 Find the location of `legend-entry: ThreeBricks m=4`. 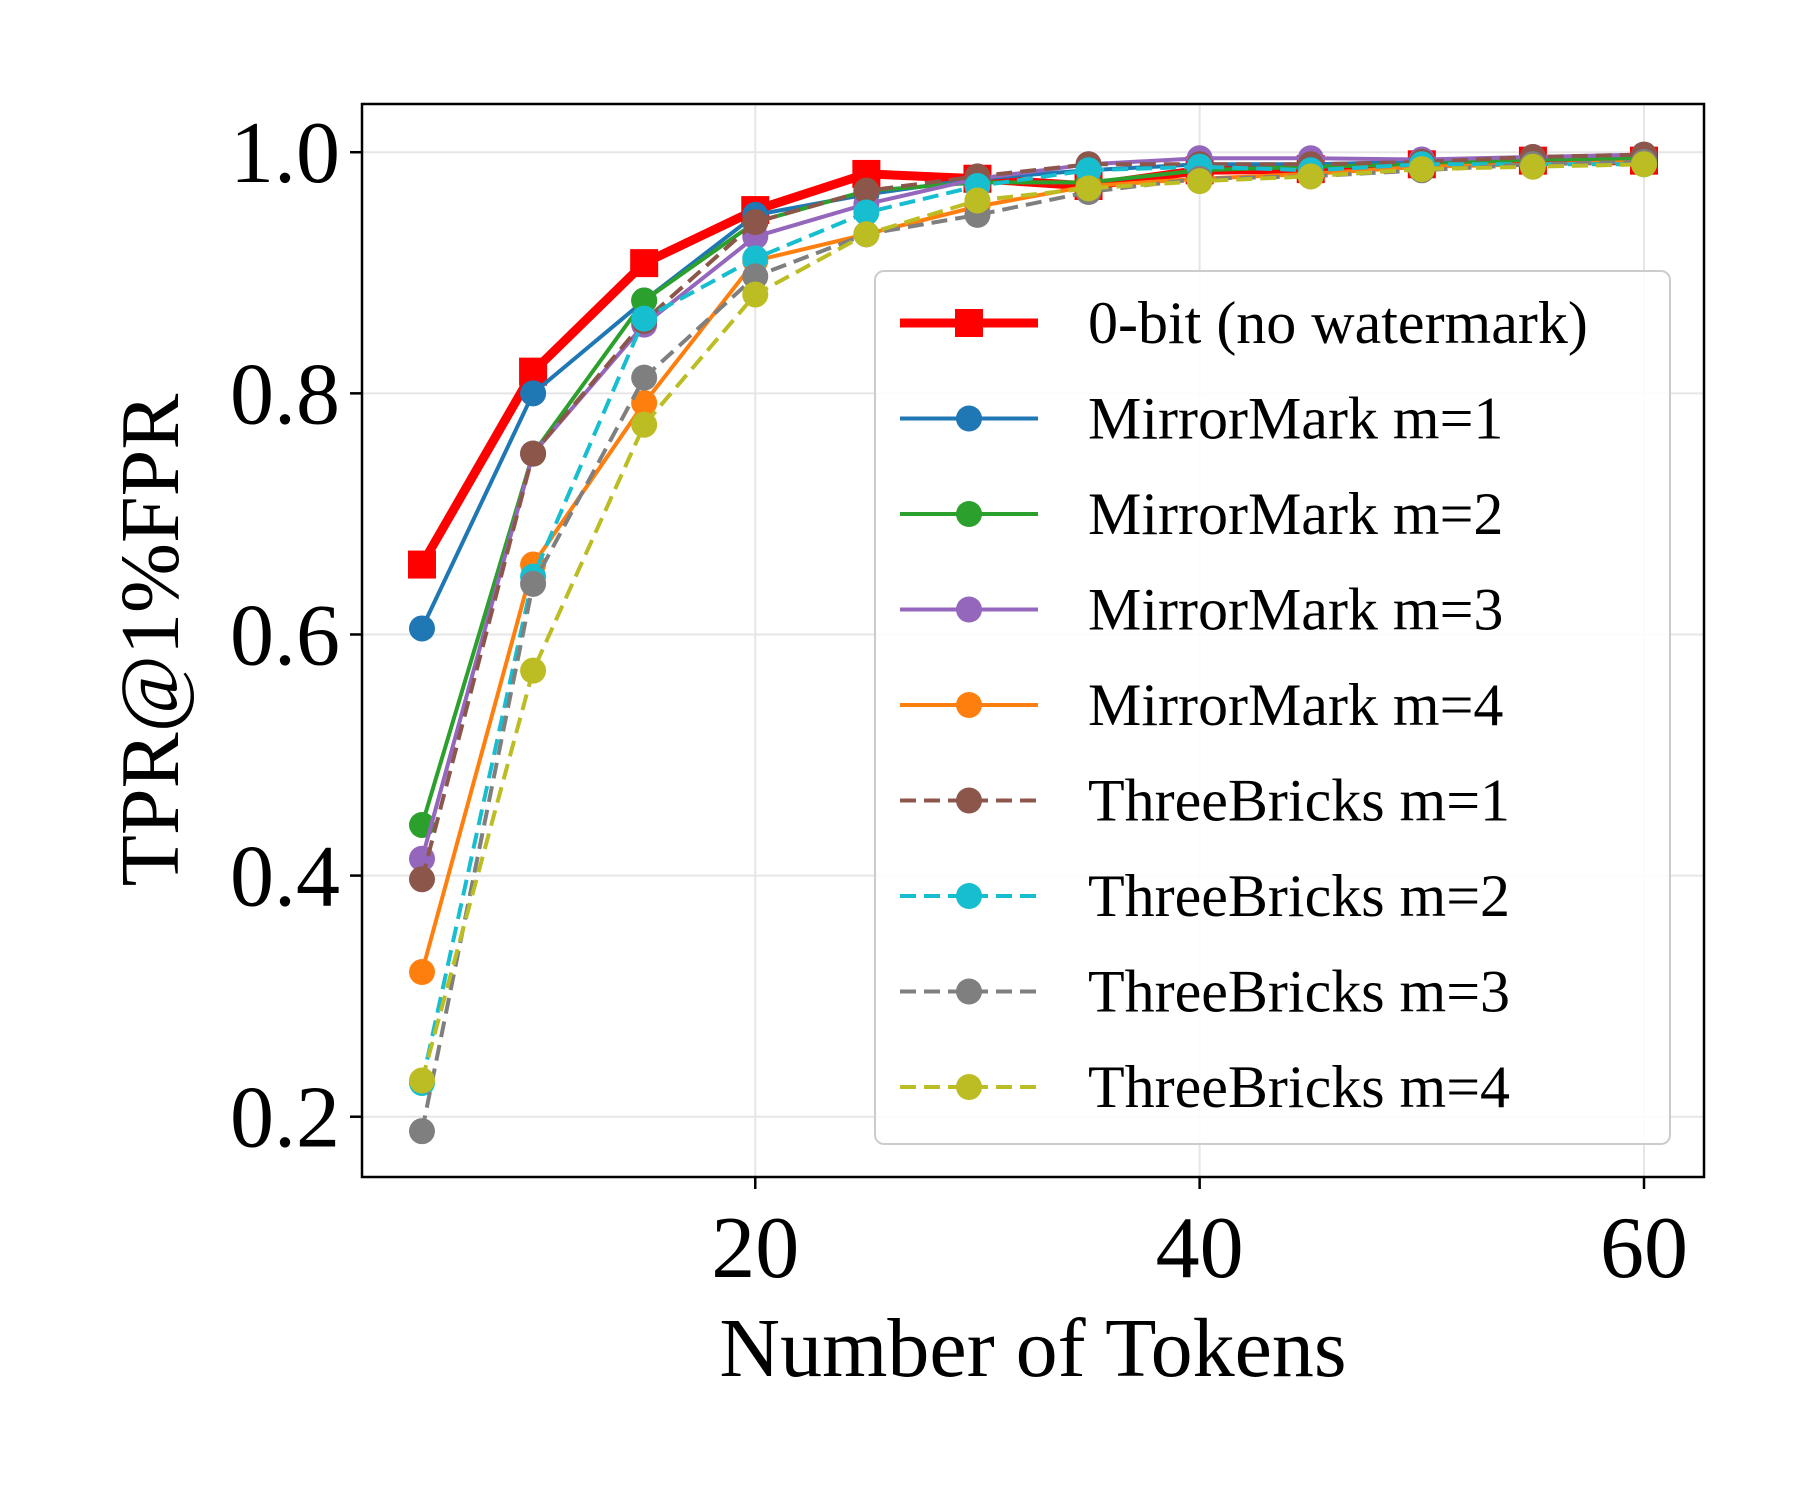

legend-entry: ThreeBricks m=4 is located at coordinates (1205, 1087).